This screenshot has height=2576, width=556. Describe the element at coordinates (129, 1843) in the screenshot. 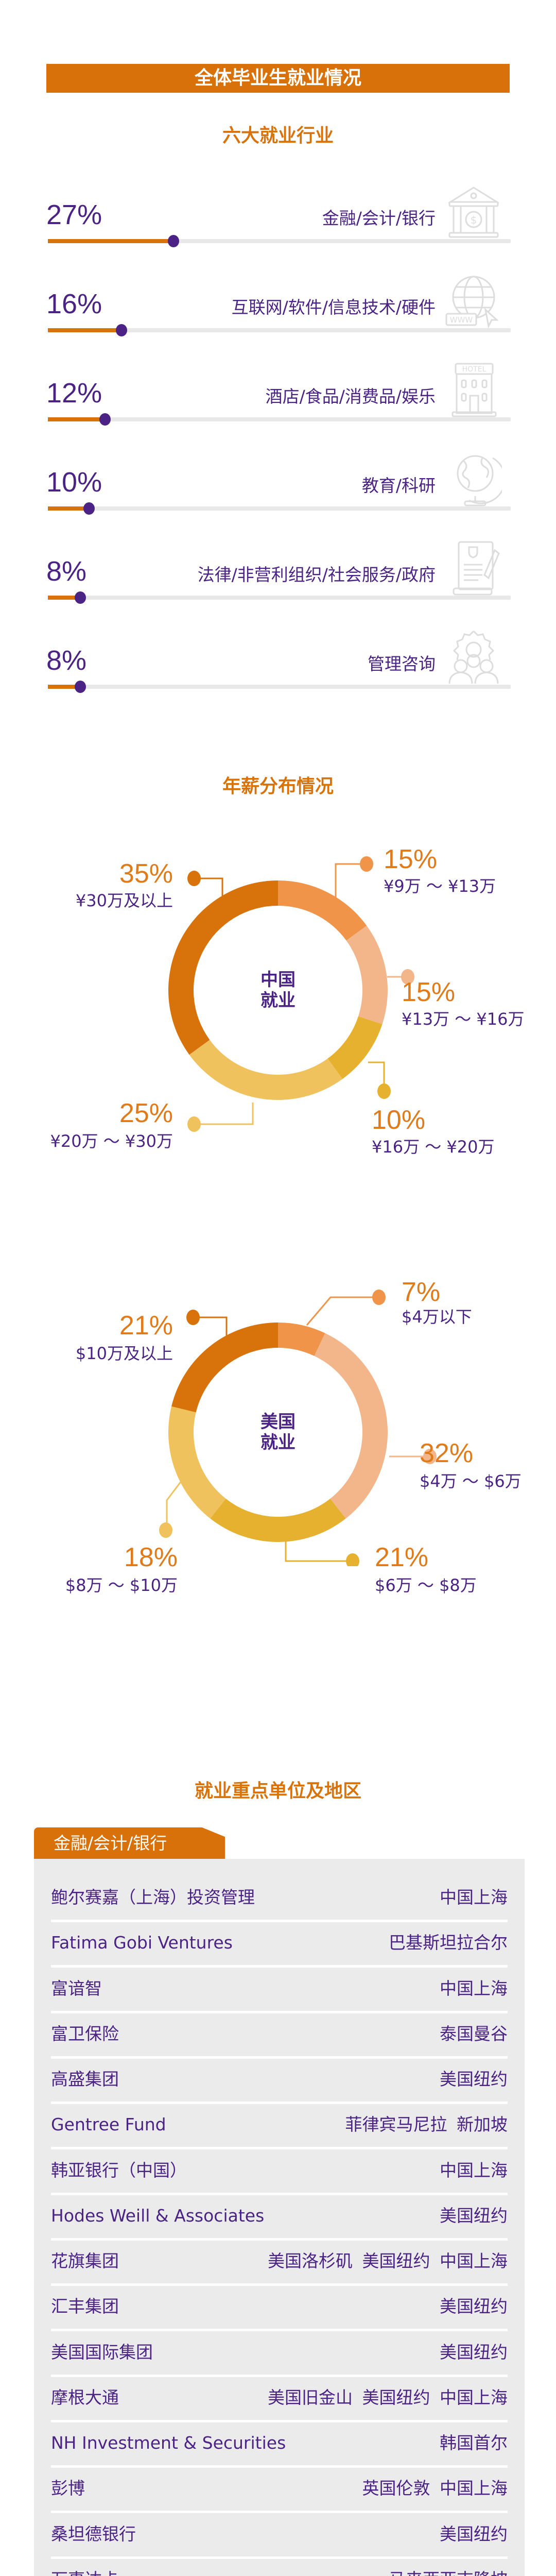

I see `tab-finance-accounting-banking: 金融/会计/银行` at that location.